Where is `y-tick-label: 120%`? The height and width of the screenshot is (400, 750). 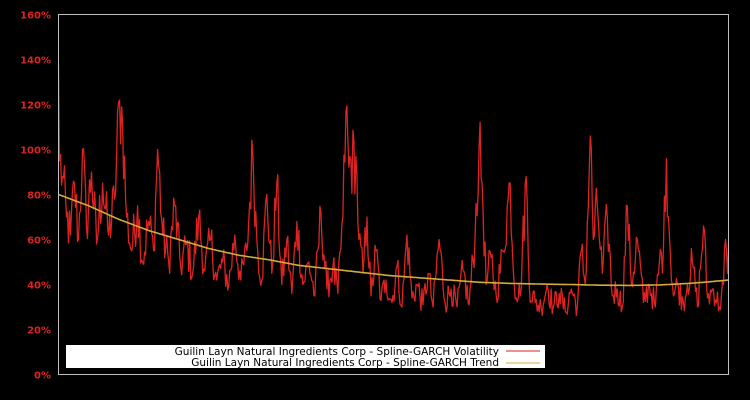
y-tick-label: 120% is located at coordinates (35, 106).